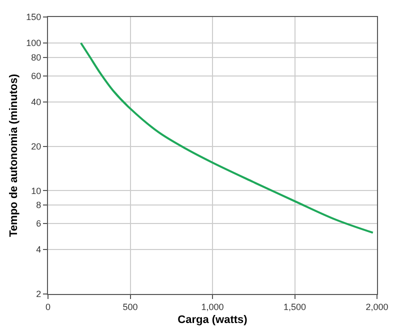  Describe the element at coordinates (36, 75) in the screenshot. I see `y-tick-label: 60` at that location.